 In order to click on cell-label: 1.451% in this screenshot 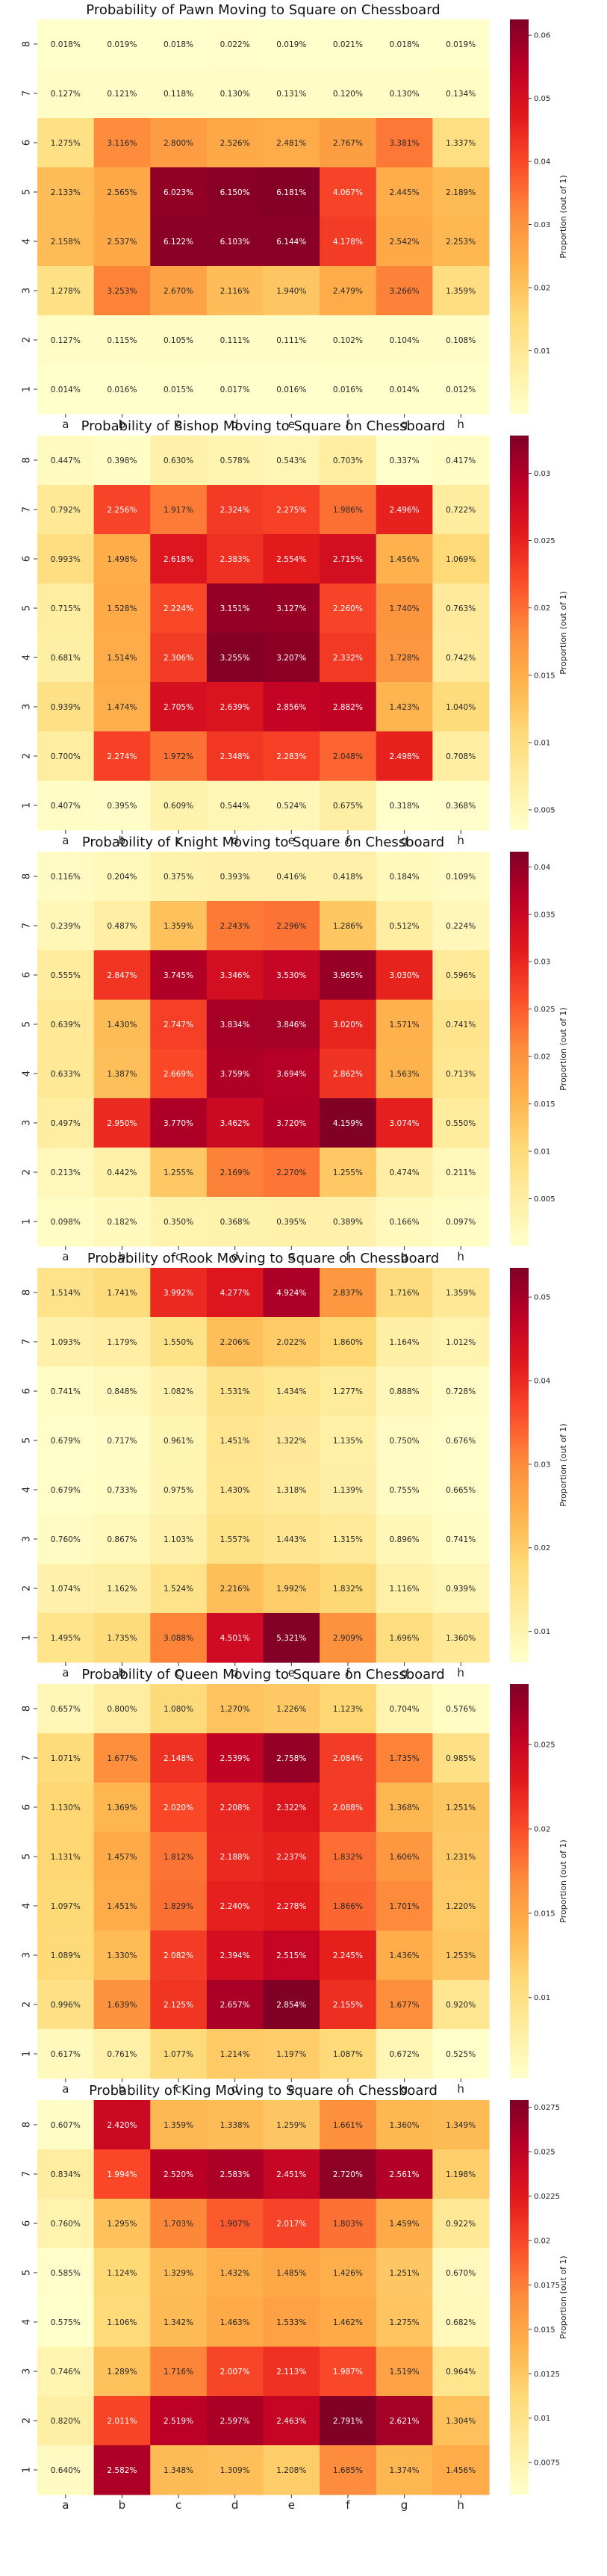, I will do `click(122, 1906)`.